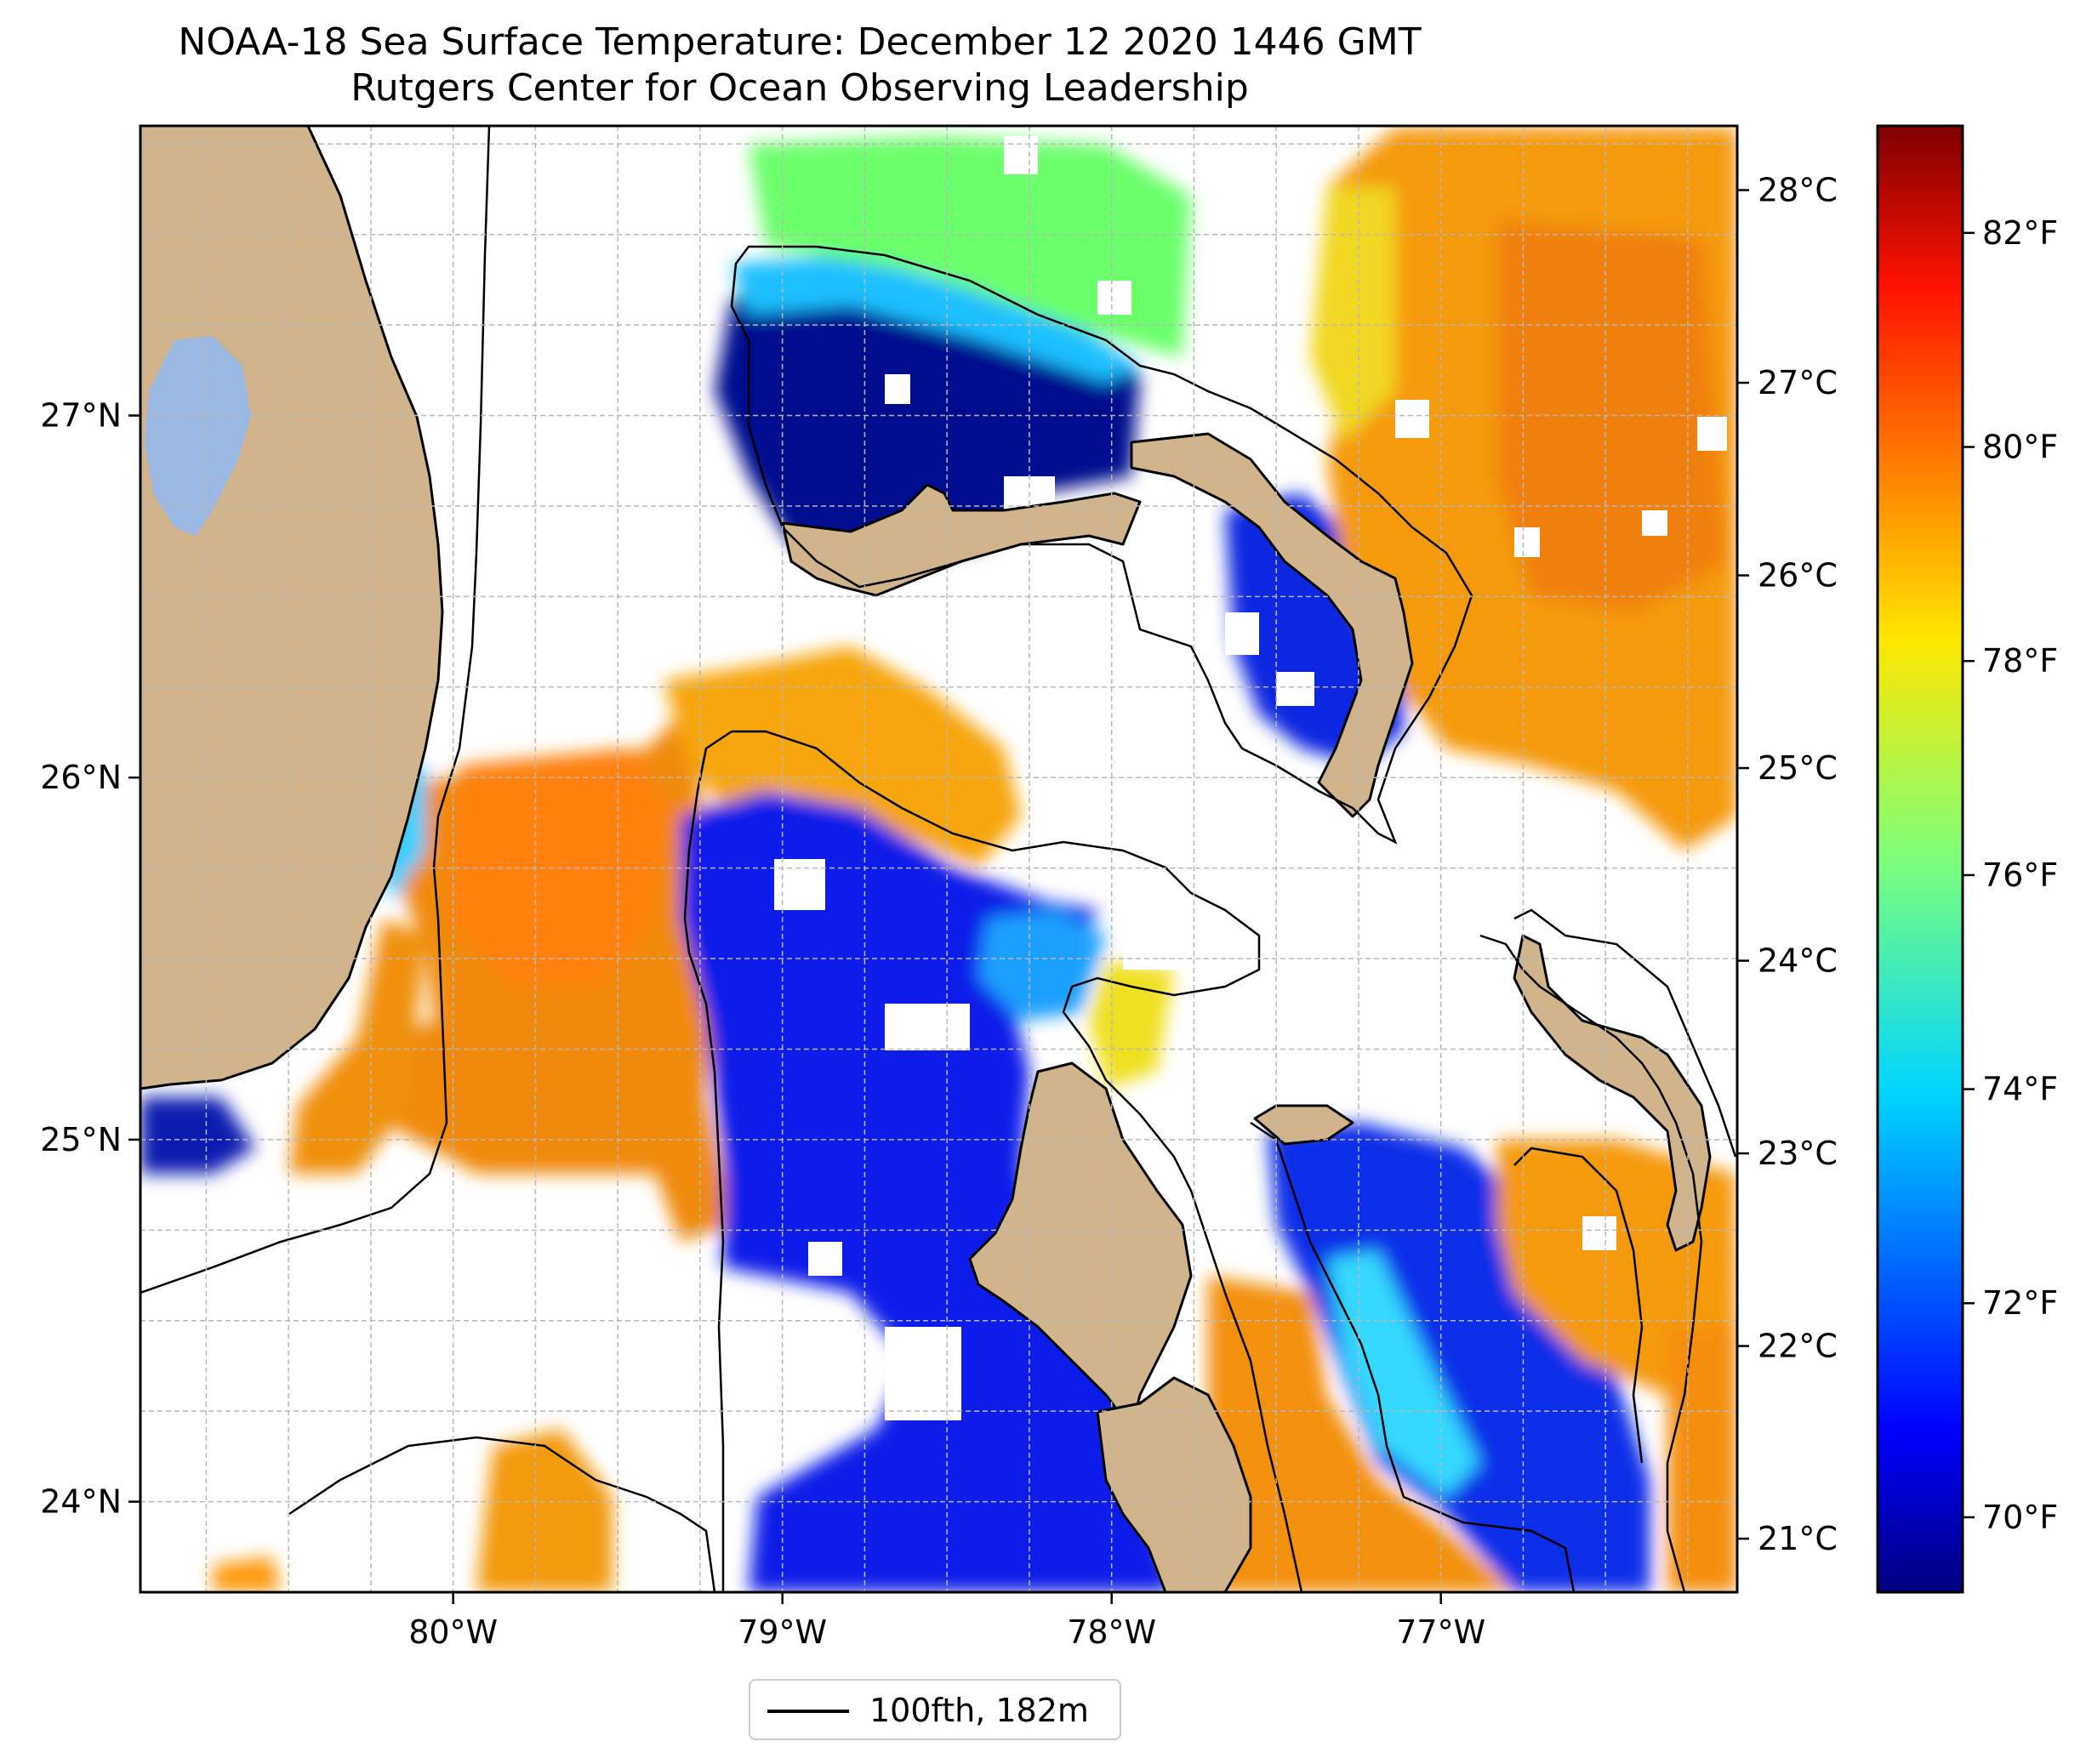  What do you see at coordinates (1798, 382) in the screenshot?
I see `c-tick-label: 27°C` at bounding box center [1798, 382].